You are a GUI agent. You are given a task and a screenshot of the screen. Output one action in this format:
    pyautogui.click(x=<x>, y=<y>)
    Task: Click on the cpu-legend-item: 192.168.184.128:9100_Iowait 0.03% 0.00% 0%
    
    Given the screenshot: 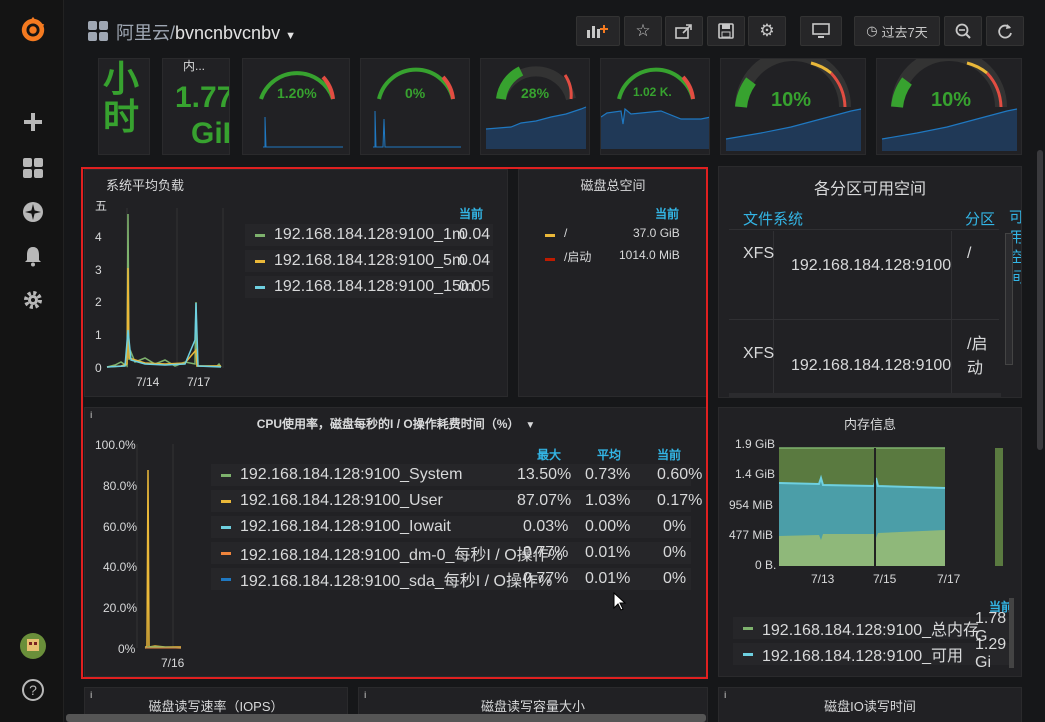 What is the action you would take?
    pyautogui.click(x=451, y=527)
    